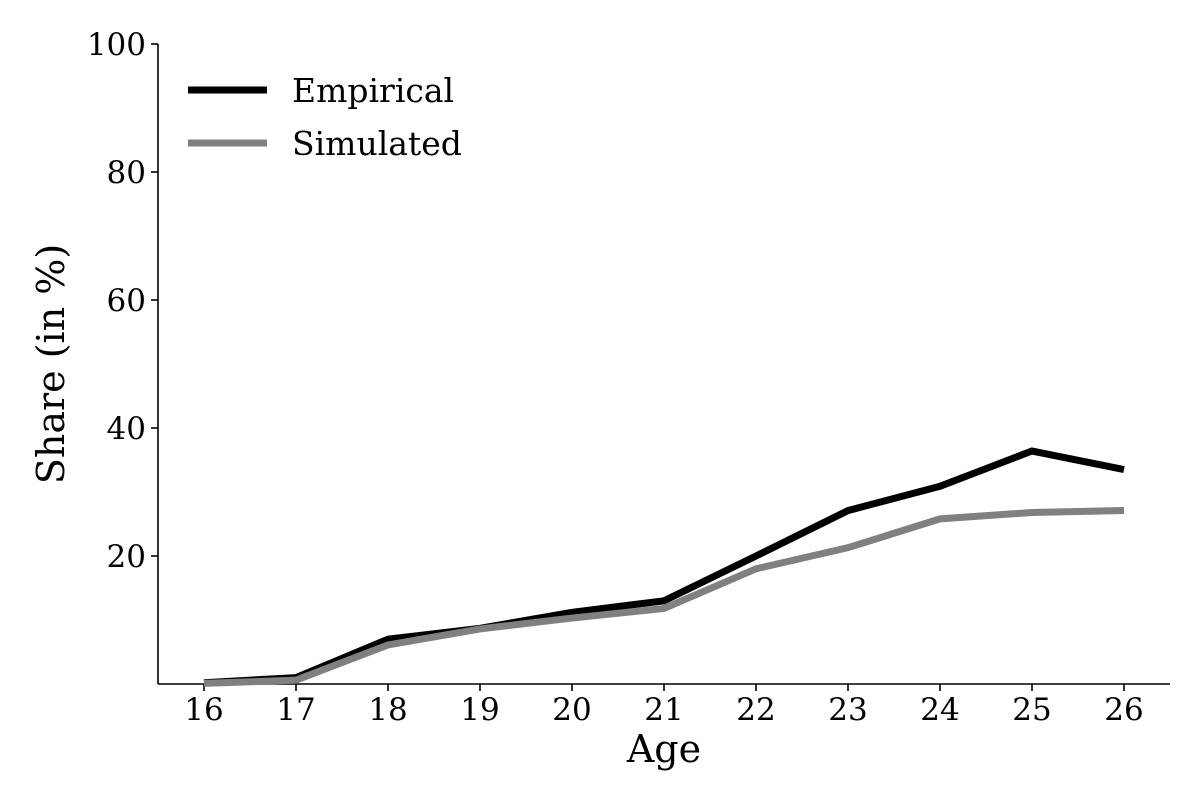  I want to click on y-axis-title: Share (in %), so click(51, 364).